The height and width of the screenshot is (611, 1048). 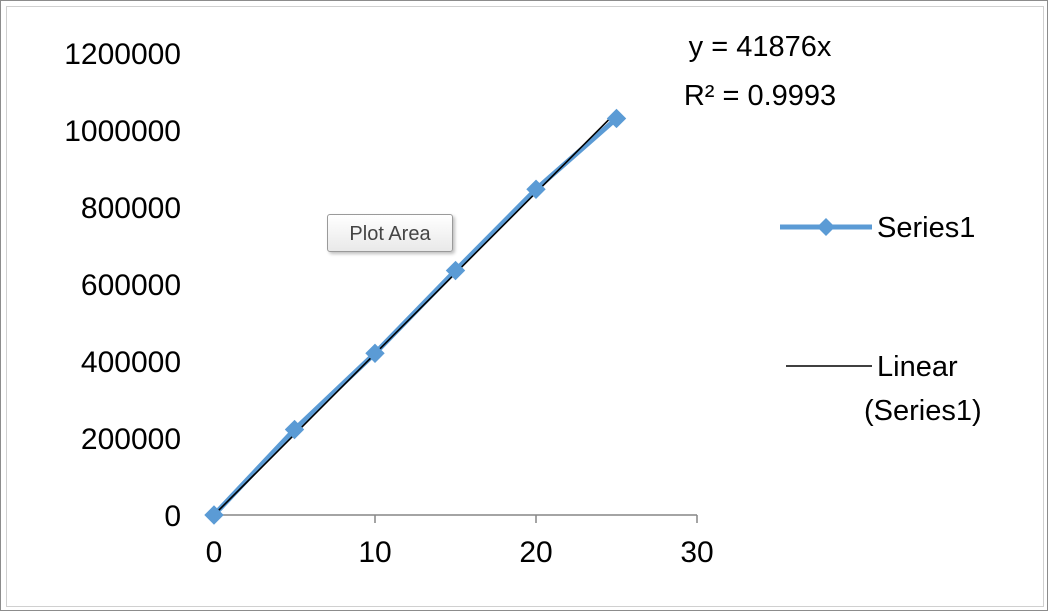 I want to click on legend-trendline-label: Linear, so click(x=917, y=367).